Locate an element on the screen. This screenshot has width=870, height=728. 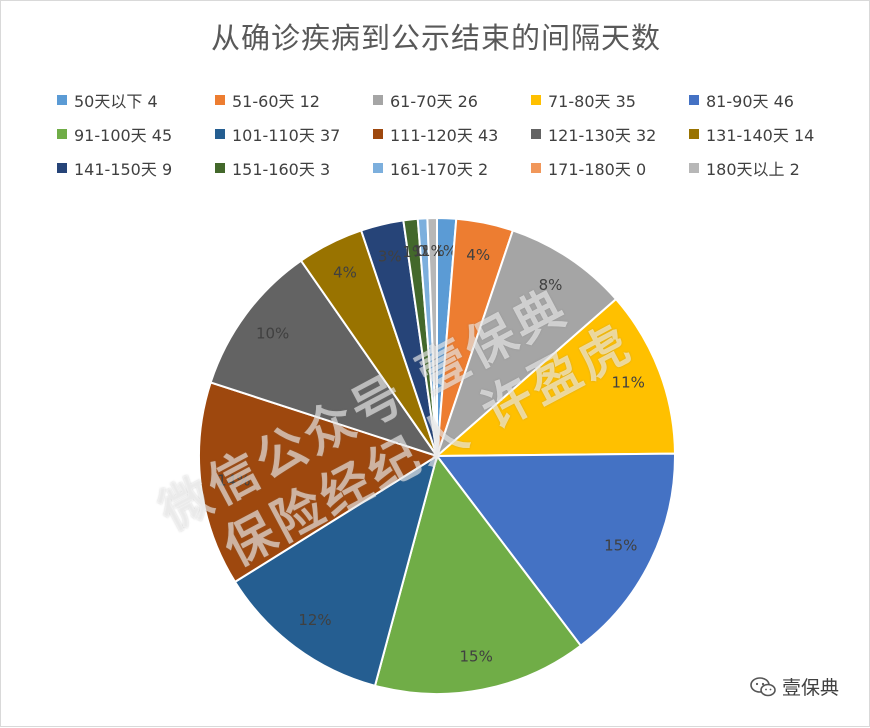
legend-item: 121-130天 32 is located at coordinates (610, 134).